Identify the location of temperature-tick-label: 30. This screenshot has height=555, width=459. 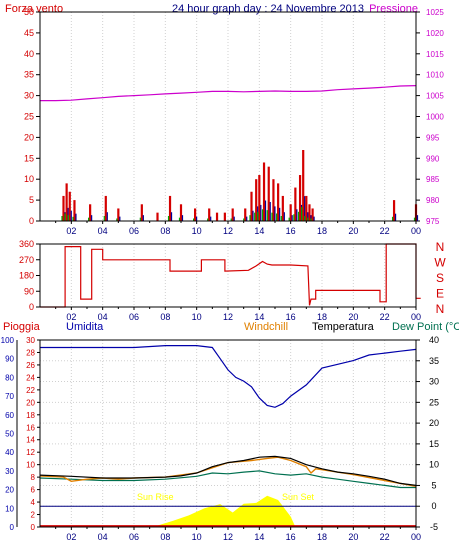
(434, 382).